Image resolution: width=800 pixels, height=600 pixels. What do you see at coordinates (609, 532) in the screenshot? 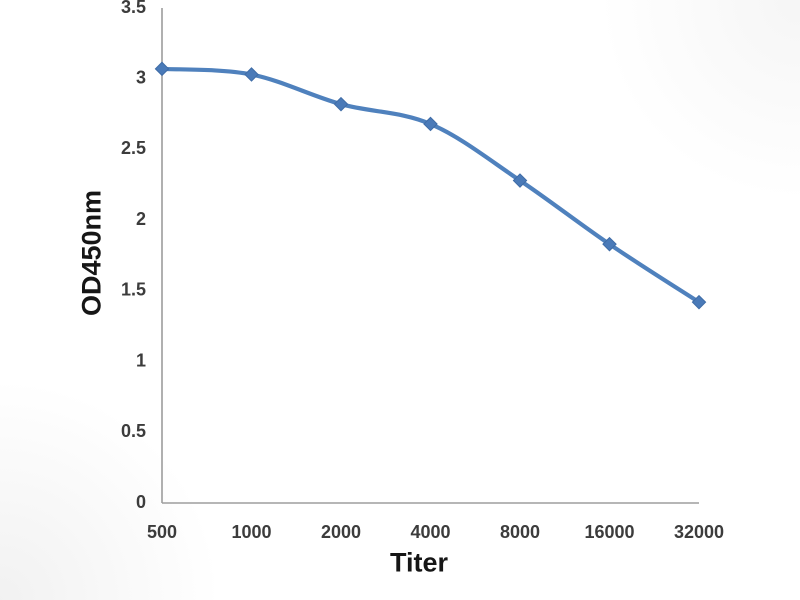
I see `x-tick-label: 16000` at bounding box center [609, 532].